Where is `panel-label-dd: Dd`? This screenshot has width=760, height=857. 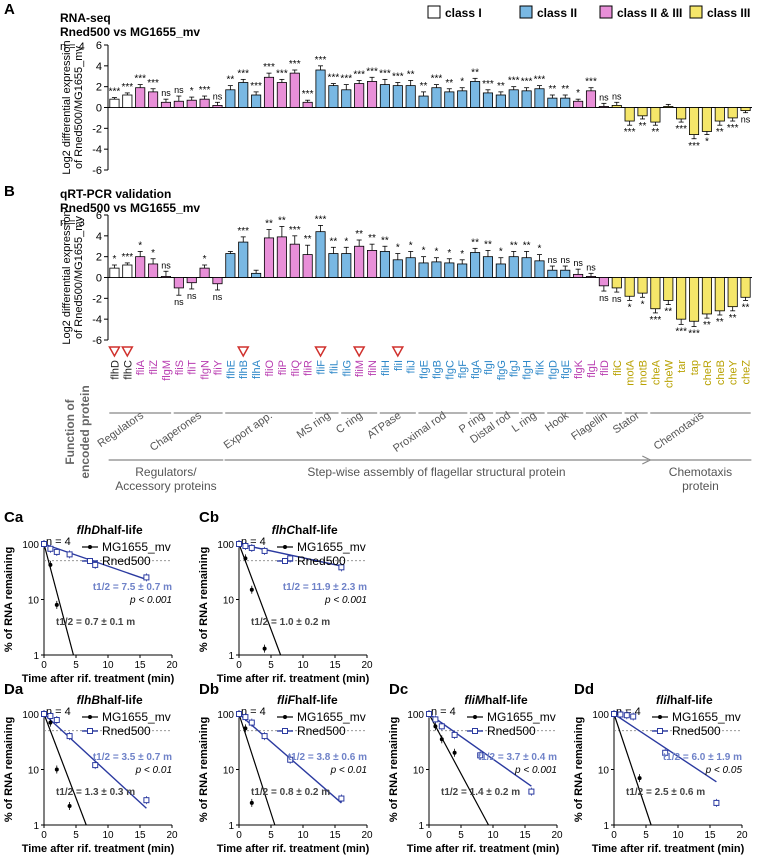 panel-label-dd: Dd is located at coordinates (584, 689).